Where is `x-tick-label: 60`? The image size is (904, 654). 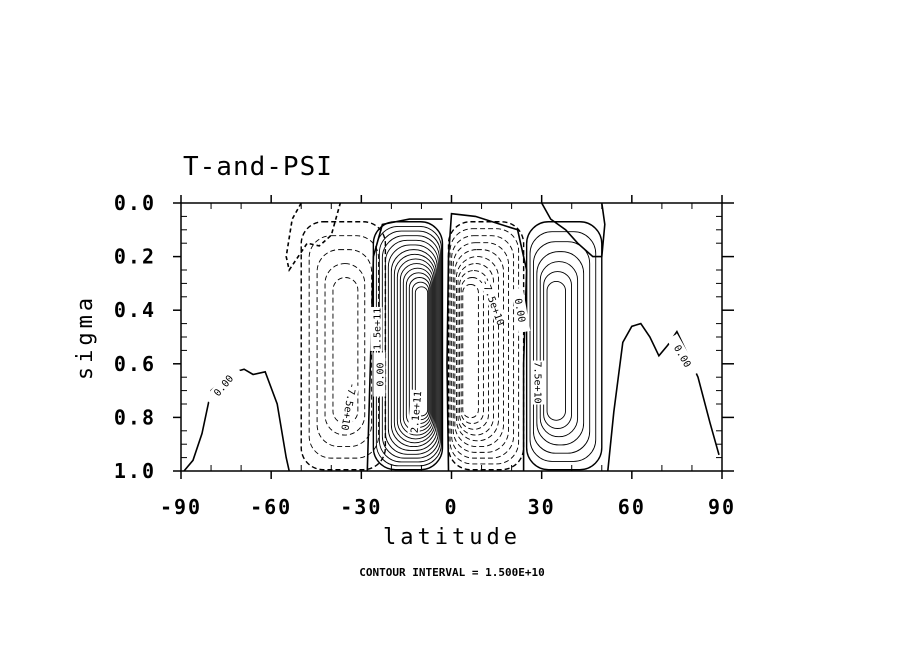
x-tick-label: 60 is located at coordinates (632, 507).